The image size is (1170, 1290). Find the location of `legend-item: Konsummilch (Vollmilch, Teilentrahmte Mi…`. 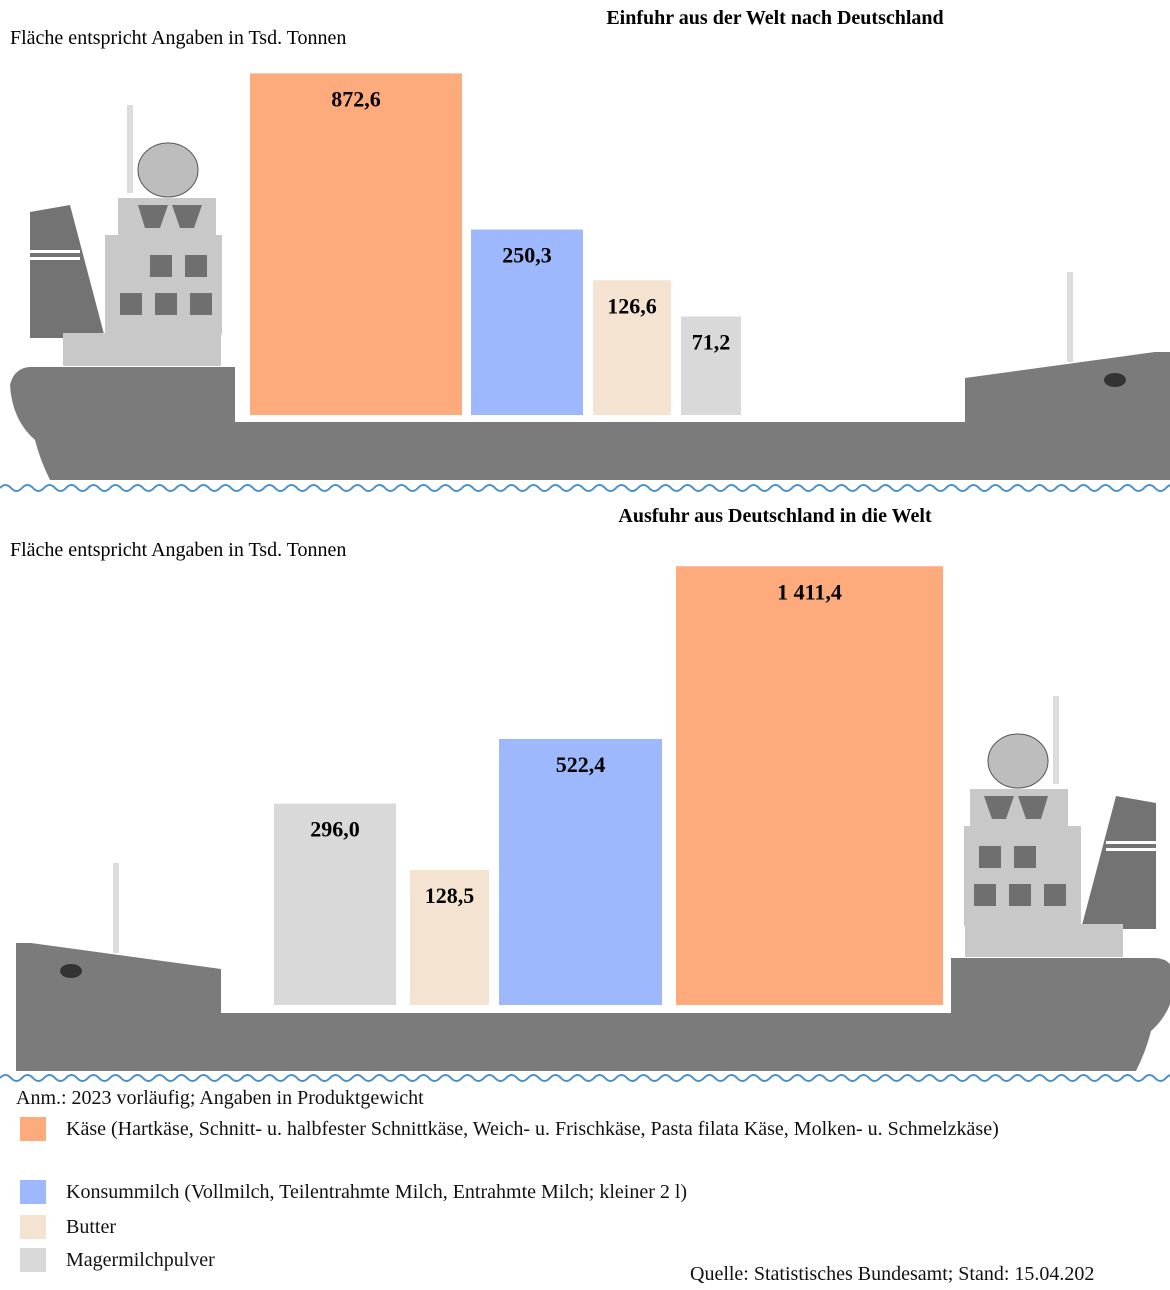

legend-item: Konsummilch (Vollmilch, Teilentrahmte Mi… is located at coordinates (573, 1192).